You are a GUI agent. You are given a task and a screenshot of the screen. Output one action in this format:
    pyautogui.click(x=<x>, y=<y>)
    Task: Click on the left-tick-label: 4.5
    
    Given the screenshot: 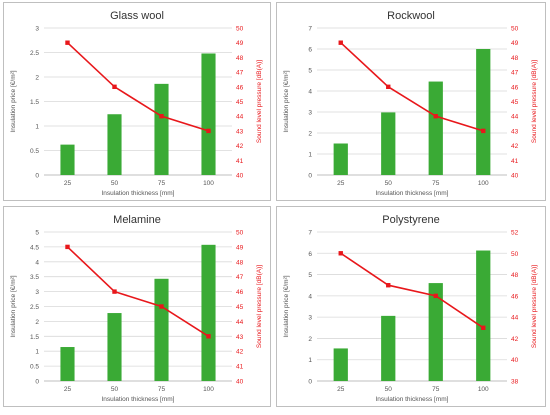 What is the action you would take?
    pyautogui.click(x=34, y=247)
    